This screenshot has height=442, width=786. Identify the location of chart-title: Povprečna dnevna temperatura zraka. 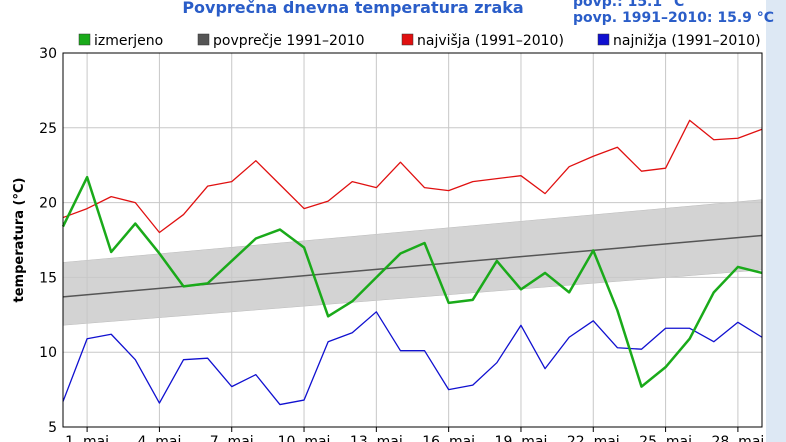
(352, 8).